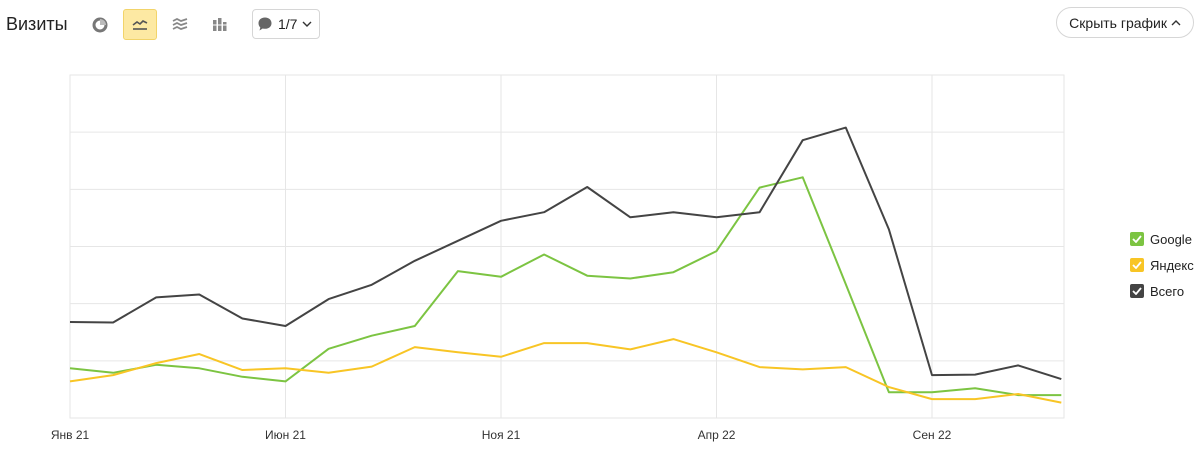 The width and height of the screenshot is (1200, 454). Describe the element at coordinates (1167, 291) in the screenshot. I see `legend-label: Всего` at that location.